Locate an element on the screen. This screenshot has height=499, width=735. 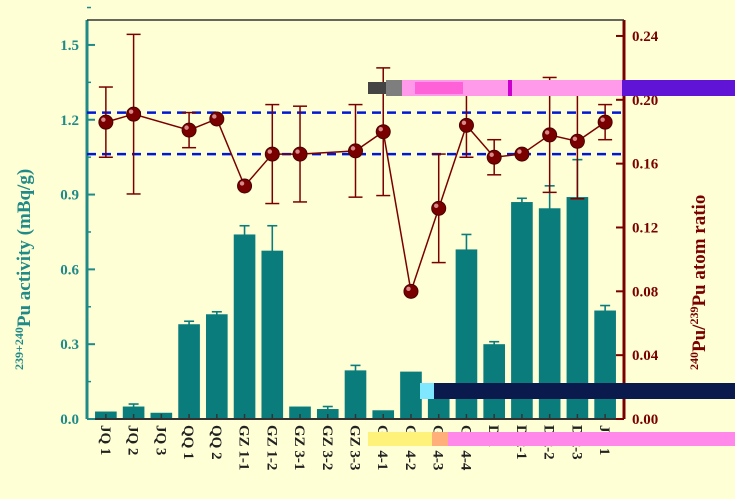
x-tick-label-8: GZ 3-2 is located at coordinates (327, 447).